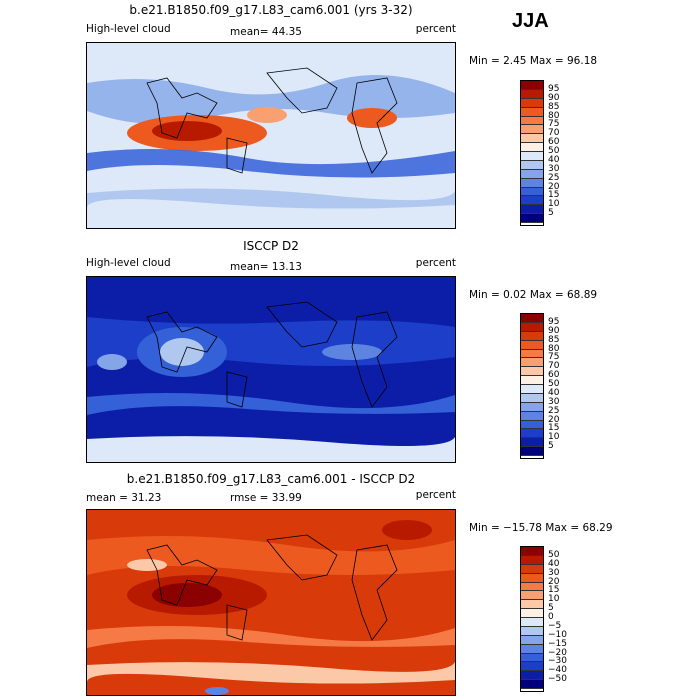 The image size is (700, 700). I want to click on colorbar-tick-label: 25, so click(554, 177).